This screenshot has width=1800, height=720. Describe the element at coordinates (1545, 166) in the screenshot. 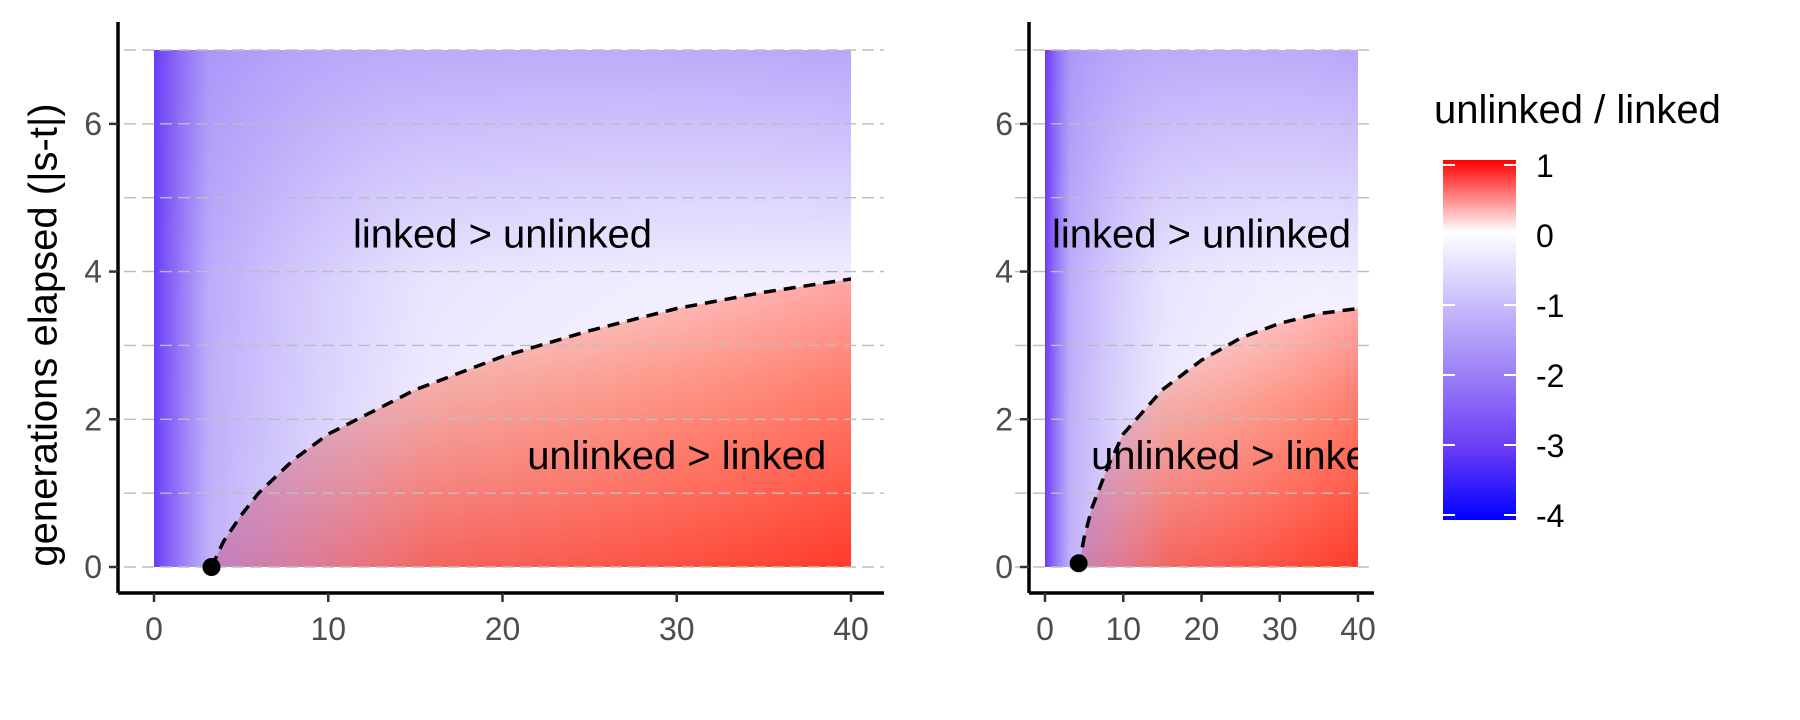

I see `colorbar-tick-label: 1` at that location.